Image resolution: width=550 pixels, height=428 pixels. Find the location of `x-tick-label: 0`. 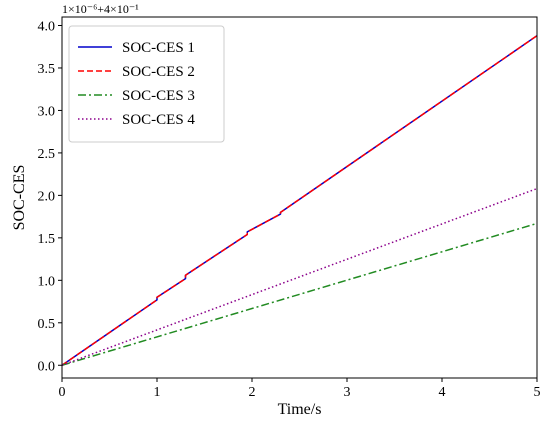

x-tick-label: 0 is located at coordinates (62, 392).